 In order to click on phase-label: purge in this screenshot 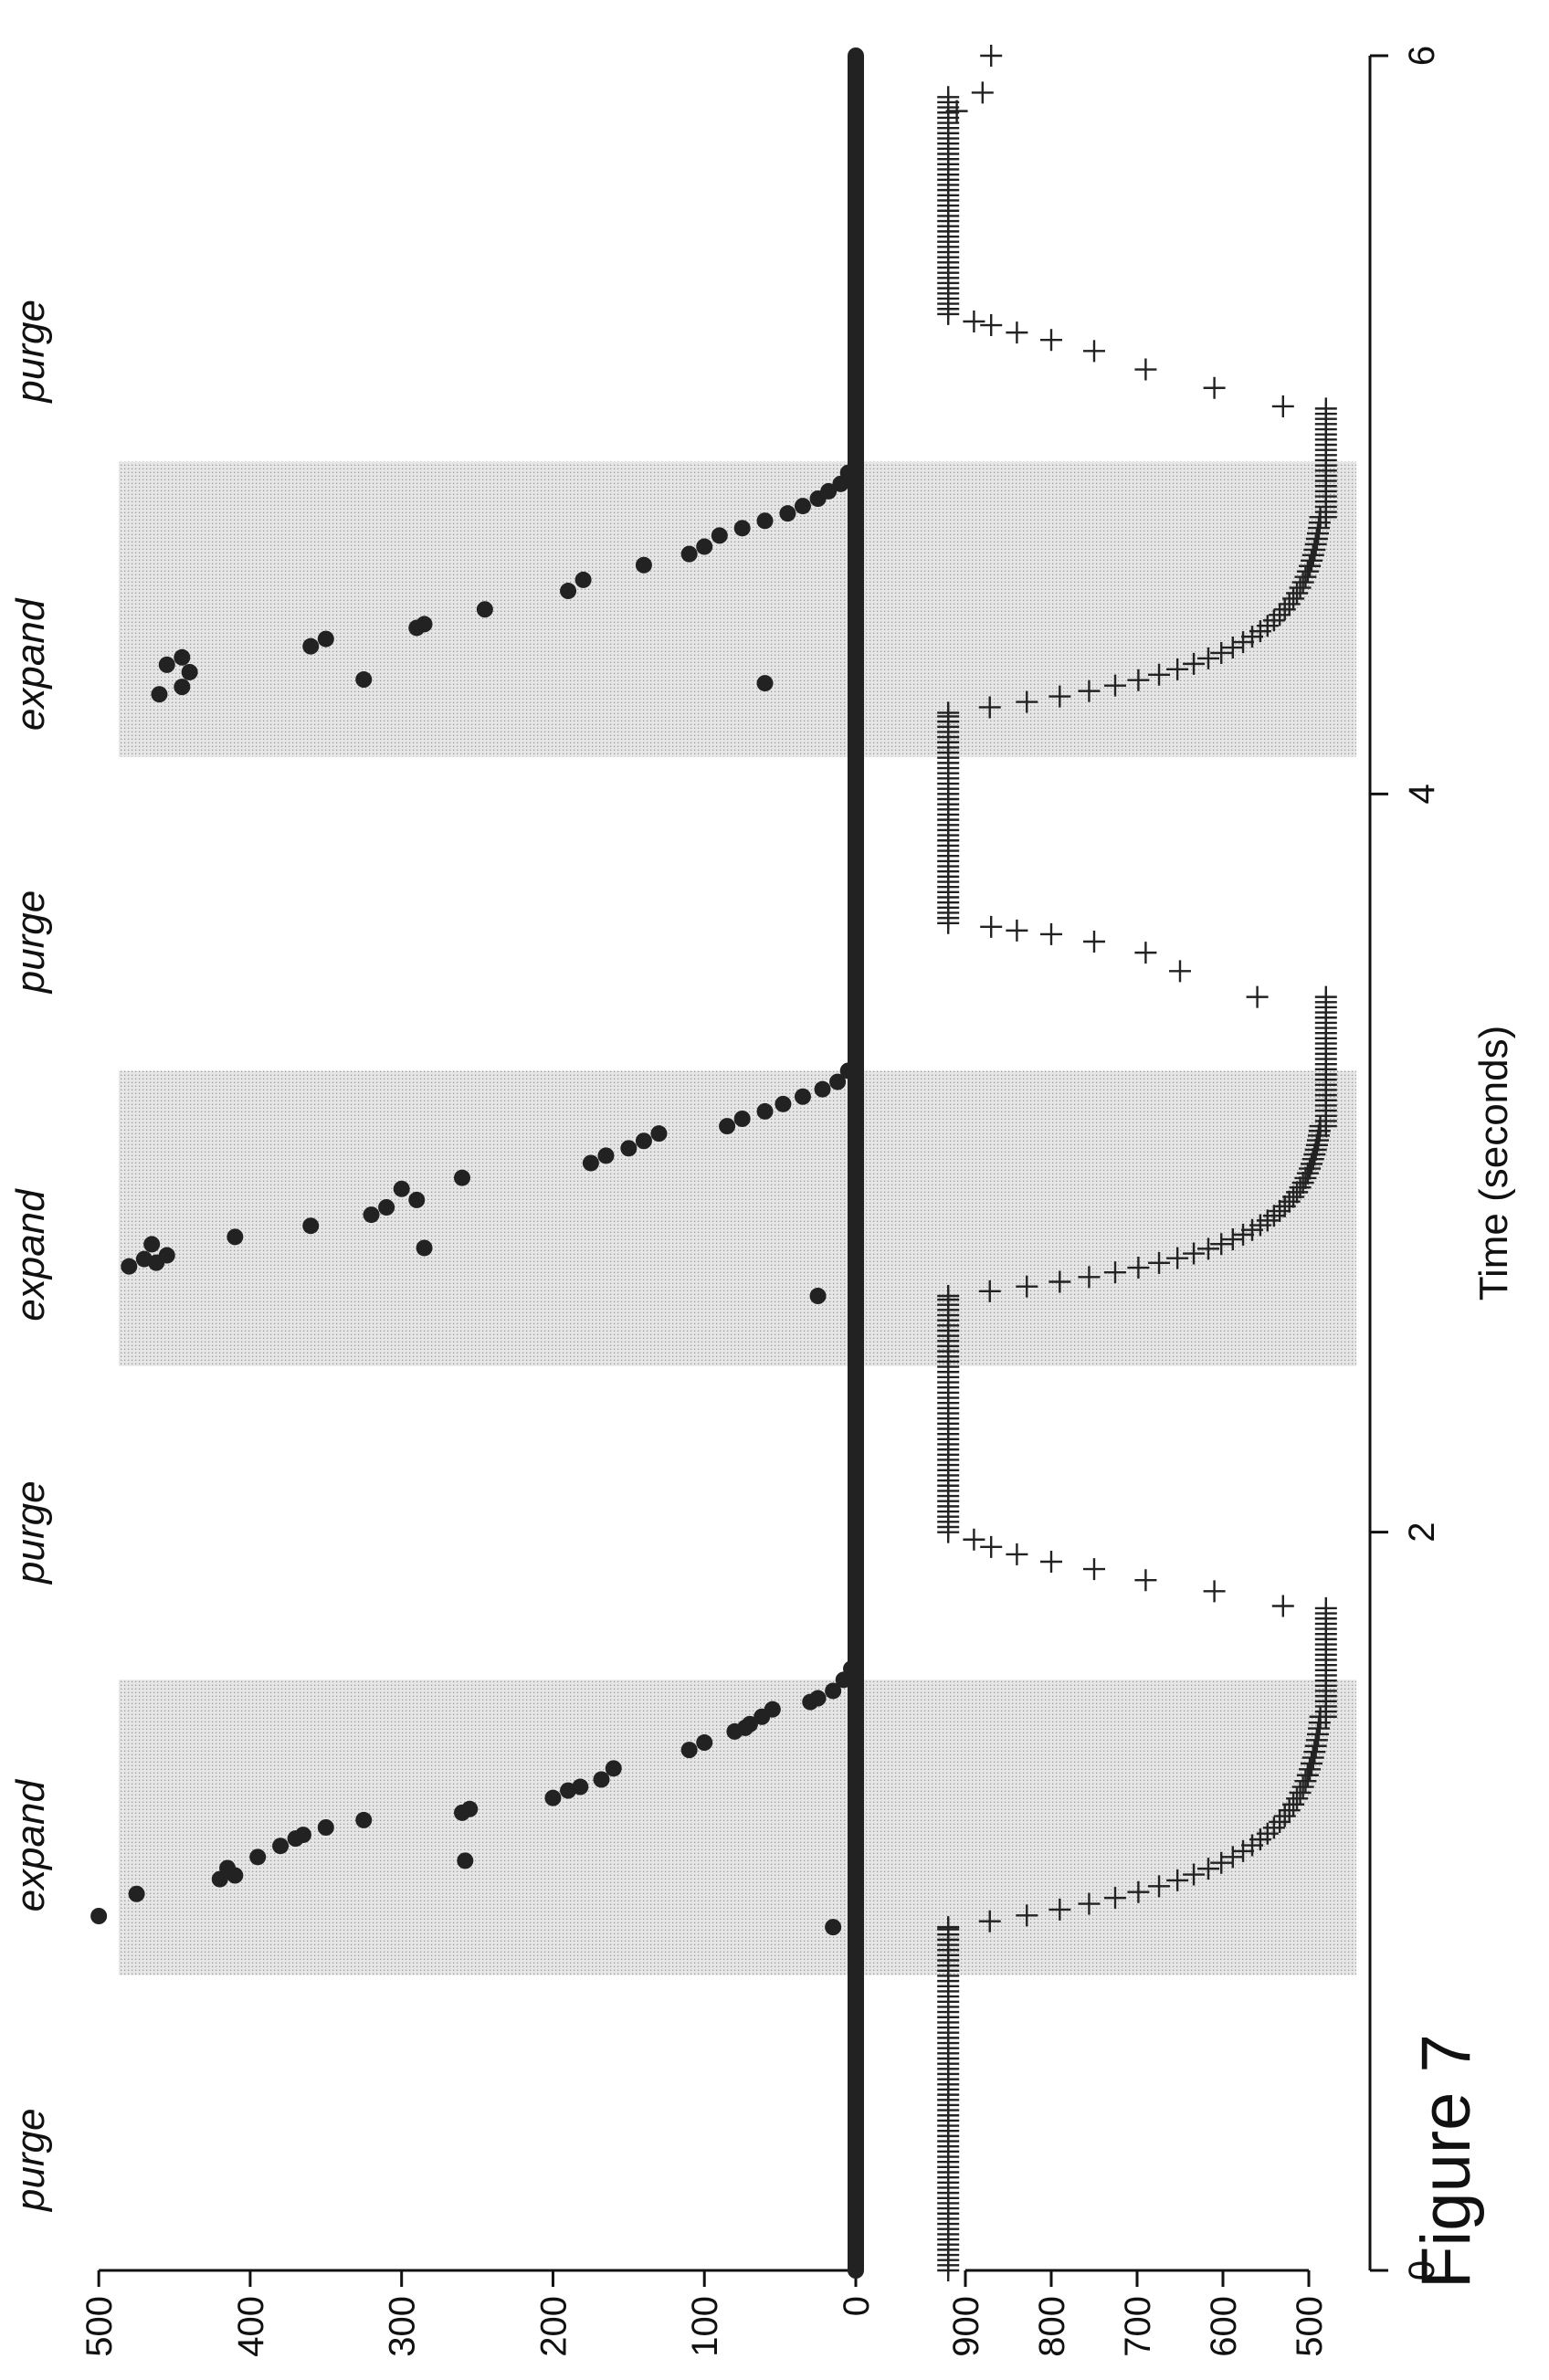, I will do `click(31, 2160)`.